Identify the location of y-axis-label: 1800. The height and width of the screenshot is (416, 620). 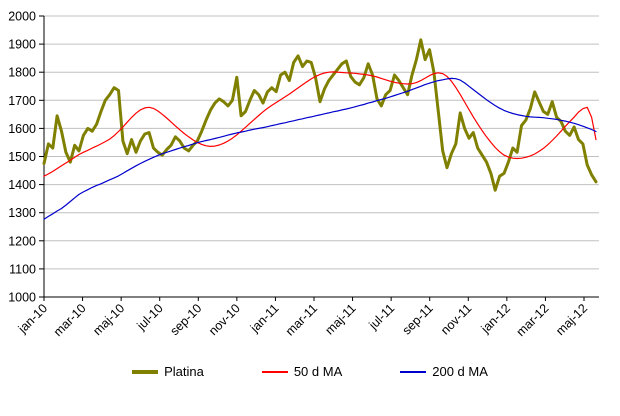
(22, 73).